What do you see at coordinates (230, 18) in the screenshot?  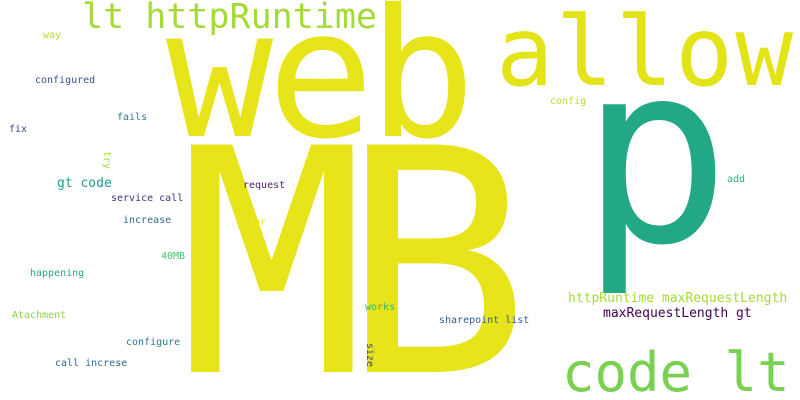 I see `word-lt-httpruntime: lt httpRuntime` at bounding box center [230, 18].